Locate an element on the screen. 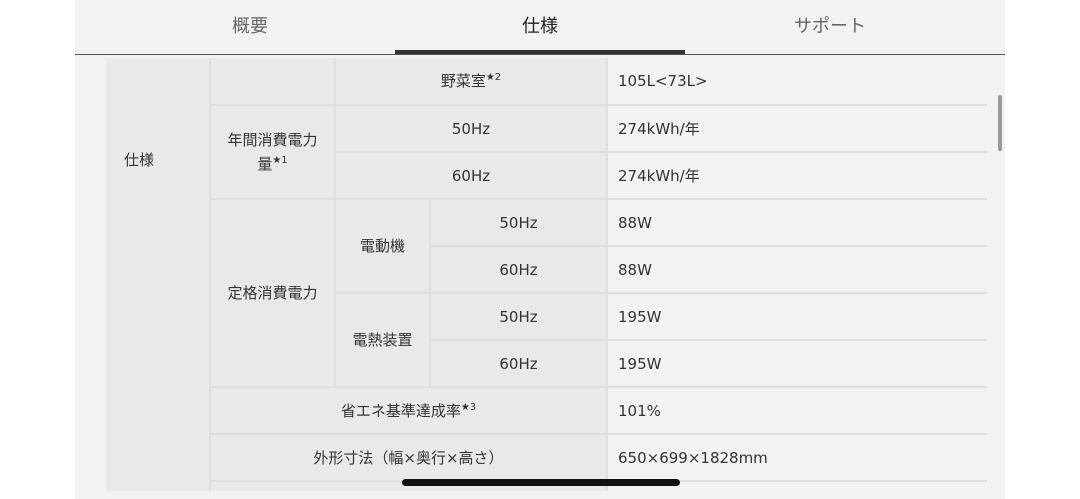  dimensions-value: 650×699×1828mm is located at coordinates (796, 457).